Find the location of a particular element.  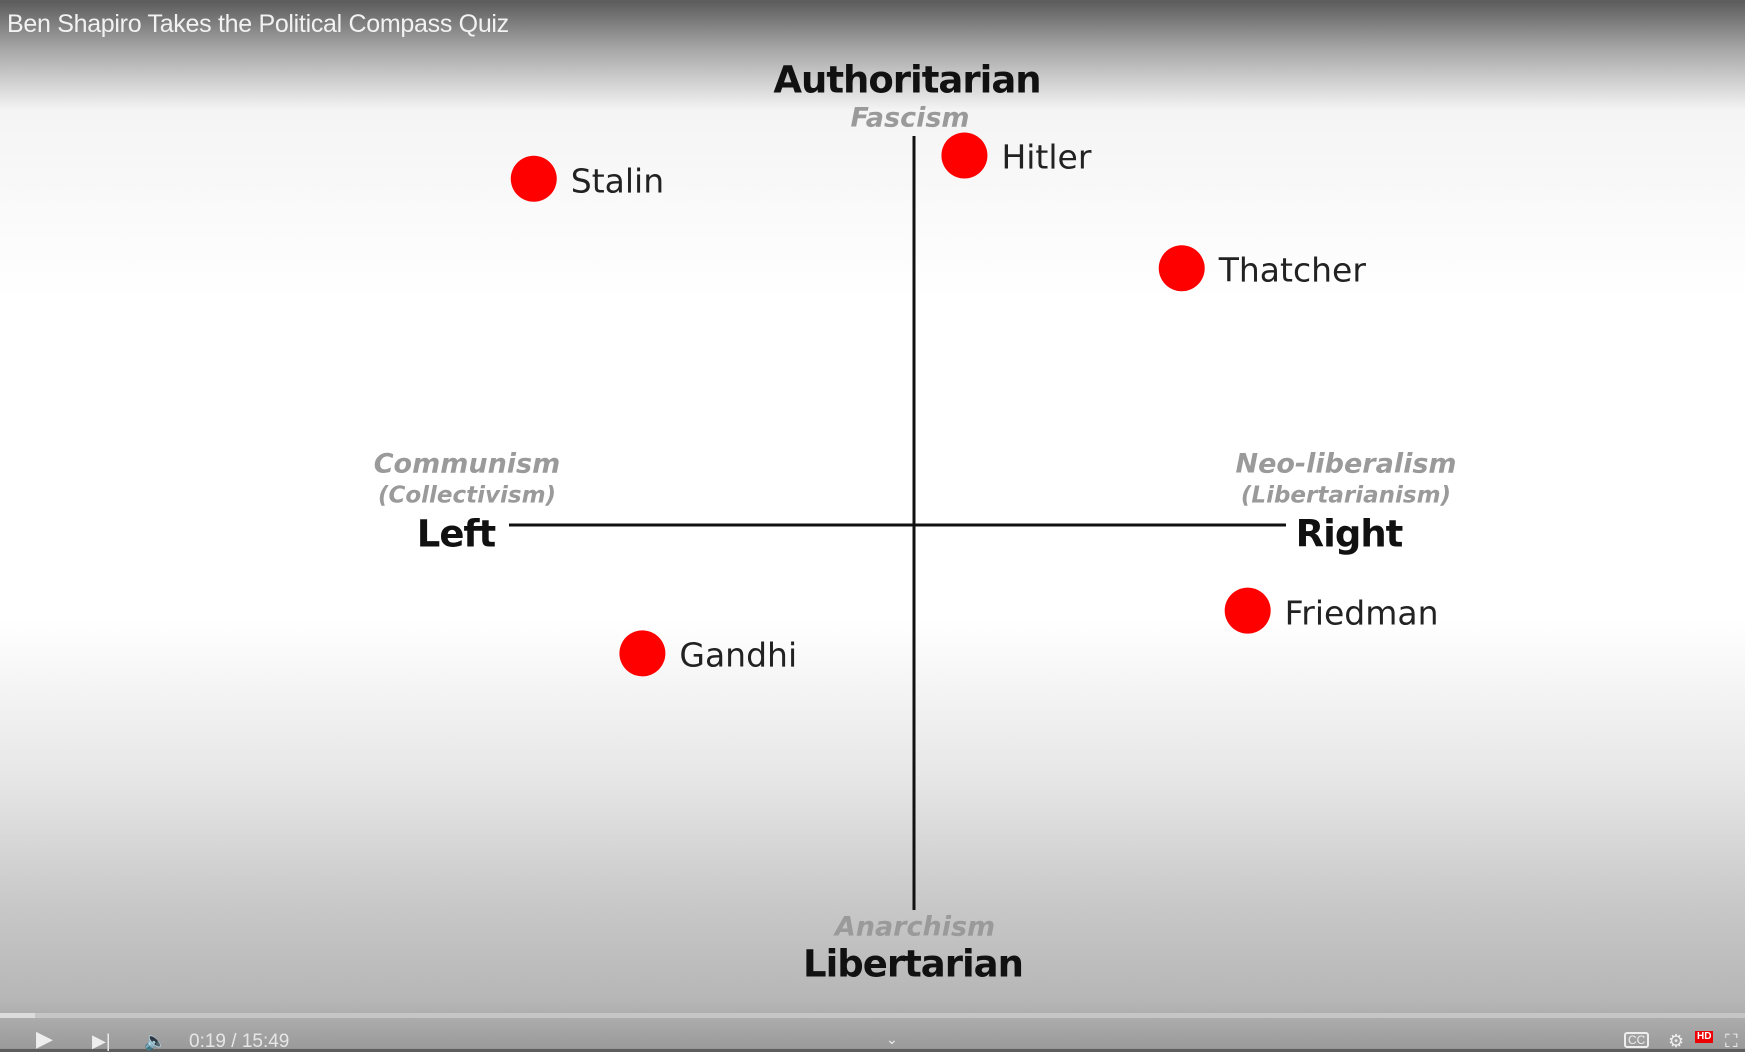

chevron-down-icon: ⌄ is located at coordinates (892, 1039).